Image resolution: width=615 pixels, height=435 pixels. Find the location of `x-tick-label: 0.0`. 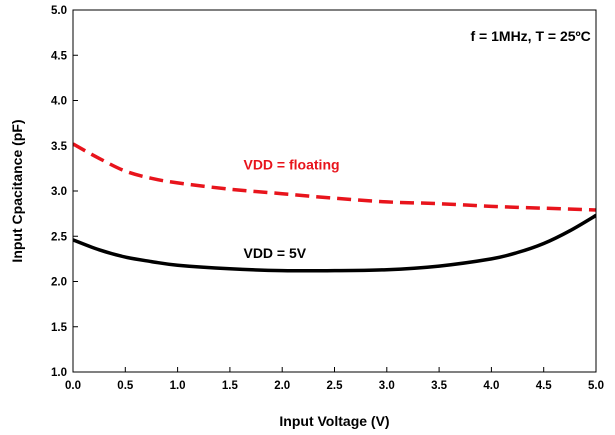

x-tick-label: 0.0 is located at coordinates (73, 386).